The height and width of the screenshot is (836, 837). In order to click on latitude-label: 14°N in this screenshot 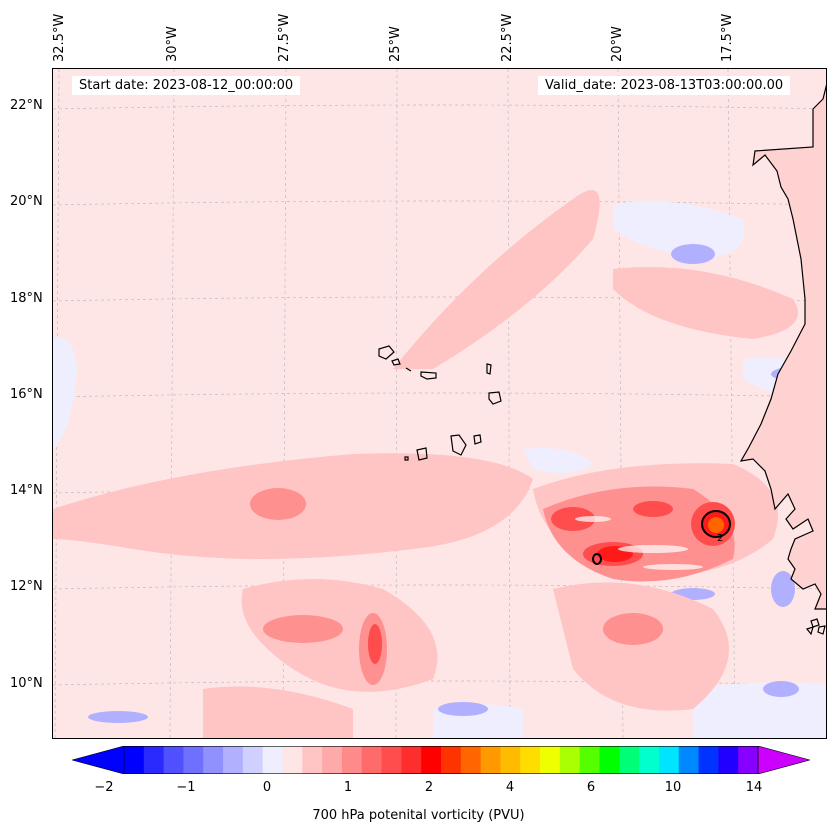, I will do `click(26, 490)`.